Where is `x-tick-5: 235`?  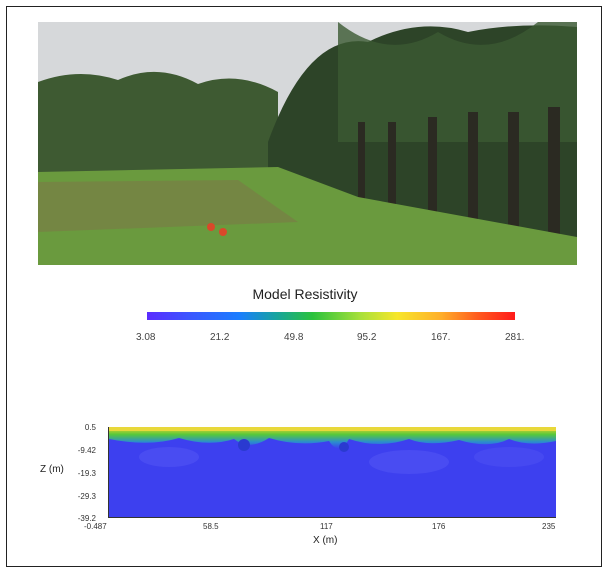
x-tick-5: 235 is located at coordinates (549, 526).